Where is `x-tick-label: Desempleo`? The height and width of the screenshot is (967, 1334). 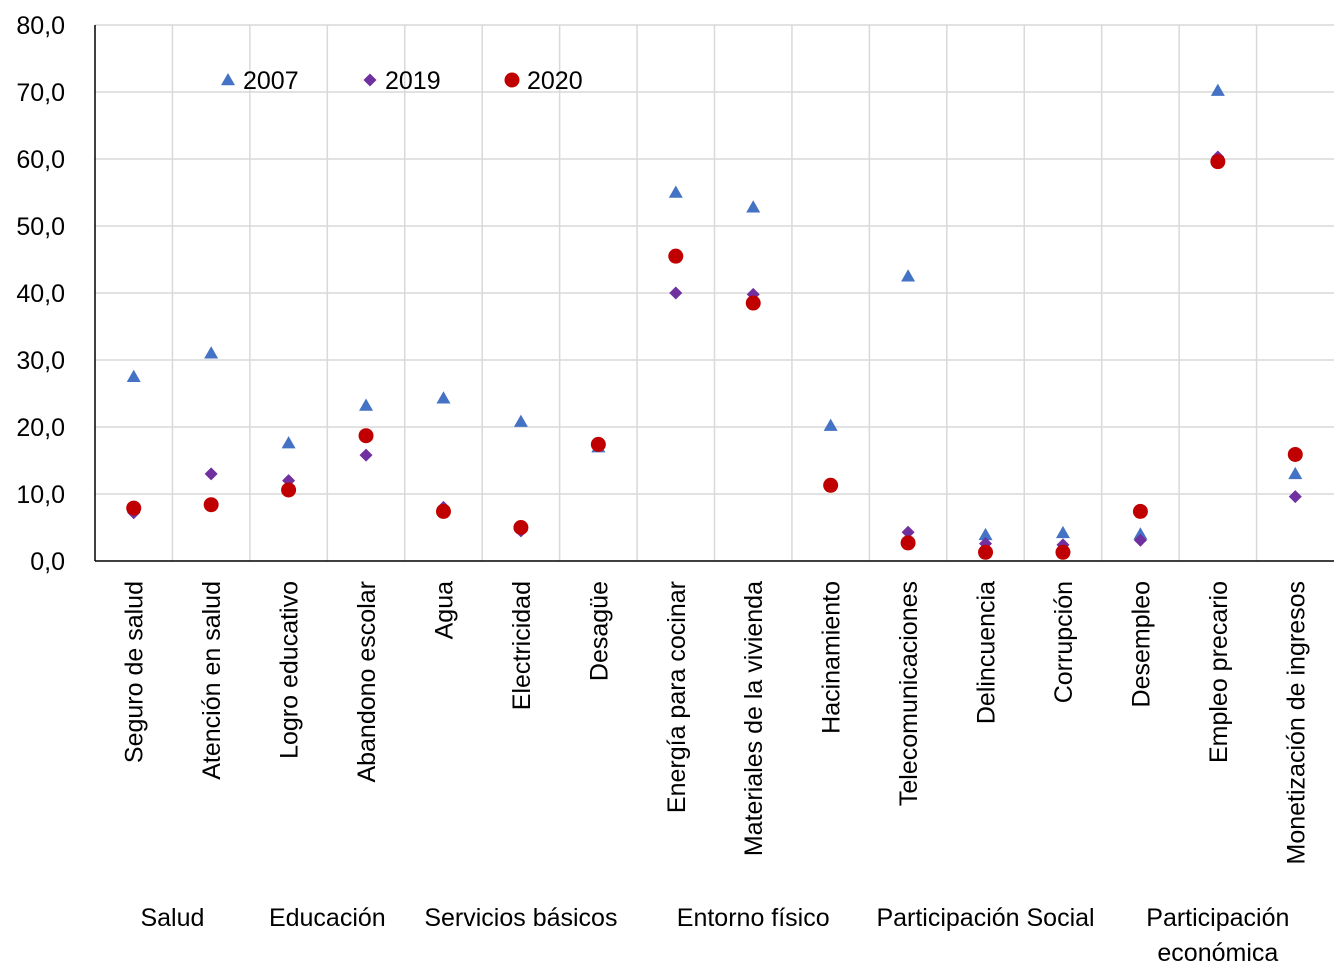 x-tick-label: Desempleo is located at coordinates (1141, 644).